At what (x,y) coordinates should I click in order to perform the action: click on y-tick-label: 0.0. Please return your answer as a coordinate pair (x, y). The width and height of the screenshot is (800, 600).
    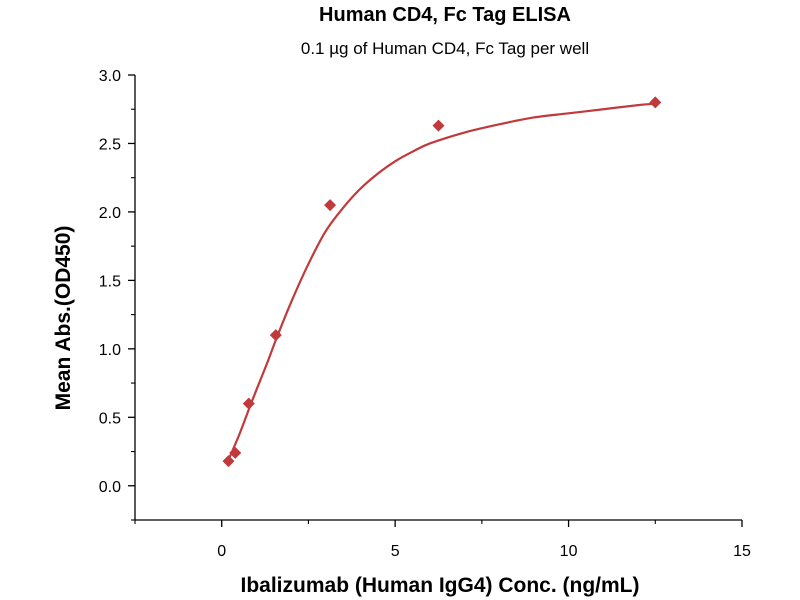
    Looking at the image, I should click on (110, 487).